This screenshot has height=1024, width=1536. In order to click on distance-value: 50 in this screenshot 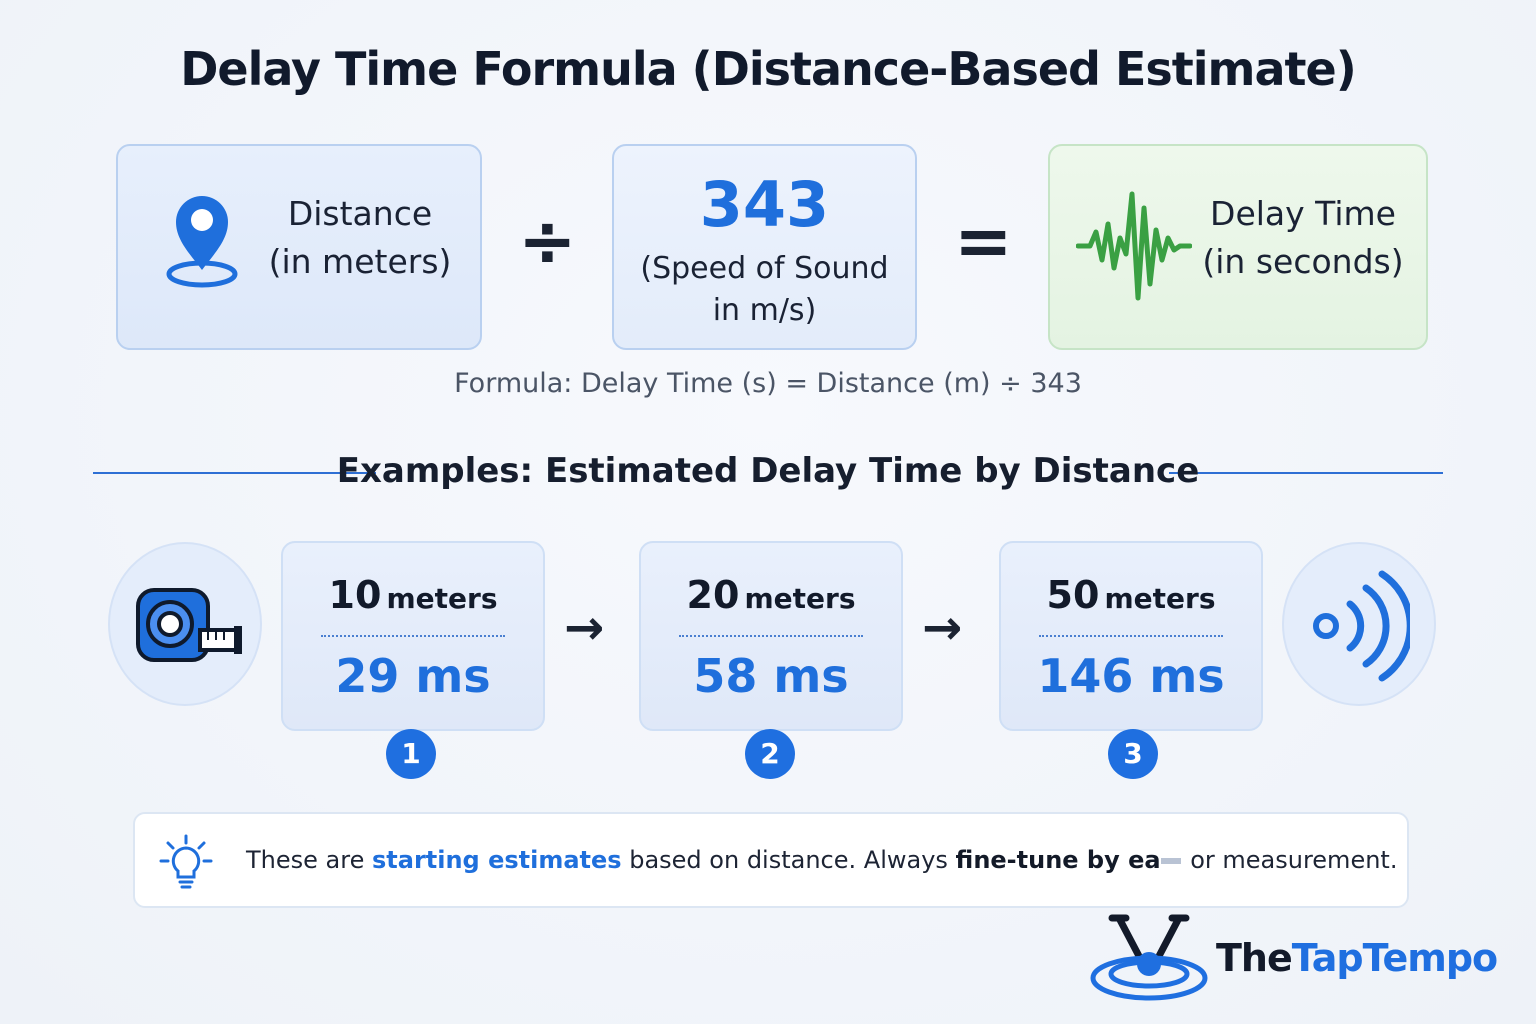, I will do `click(1073, 595)`.